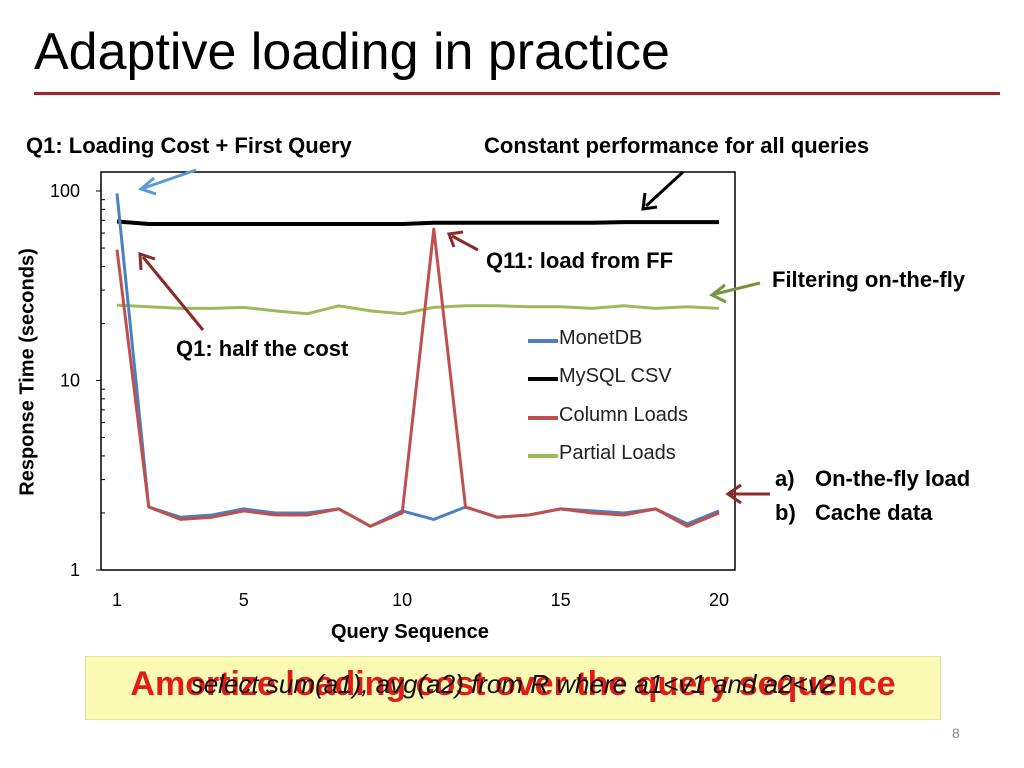 This screenshot has width=1024, height=768. What do you see at coordinates (147, 186) in the screenshot?
I see `arrow-q1-loading-head` at bounding box center [147, 186].